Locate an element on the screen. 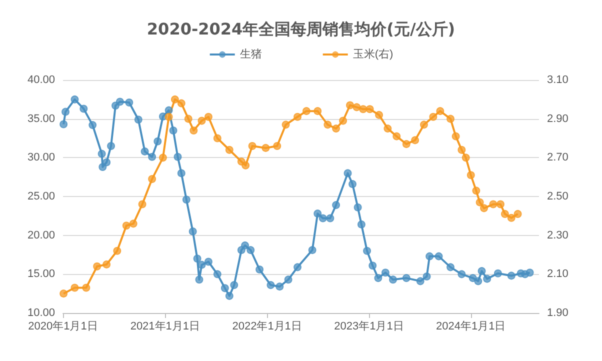  chart-title: 2020-2024年全国每周销售均价(元/公斤) is located at coordinates (301, 29).